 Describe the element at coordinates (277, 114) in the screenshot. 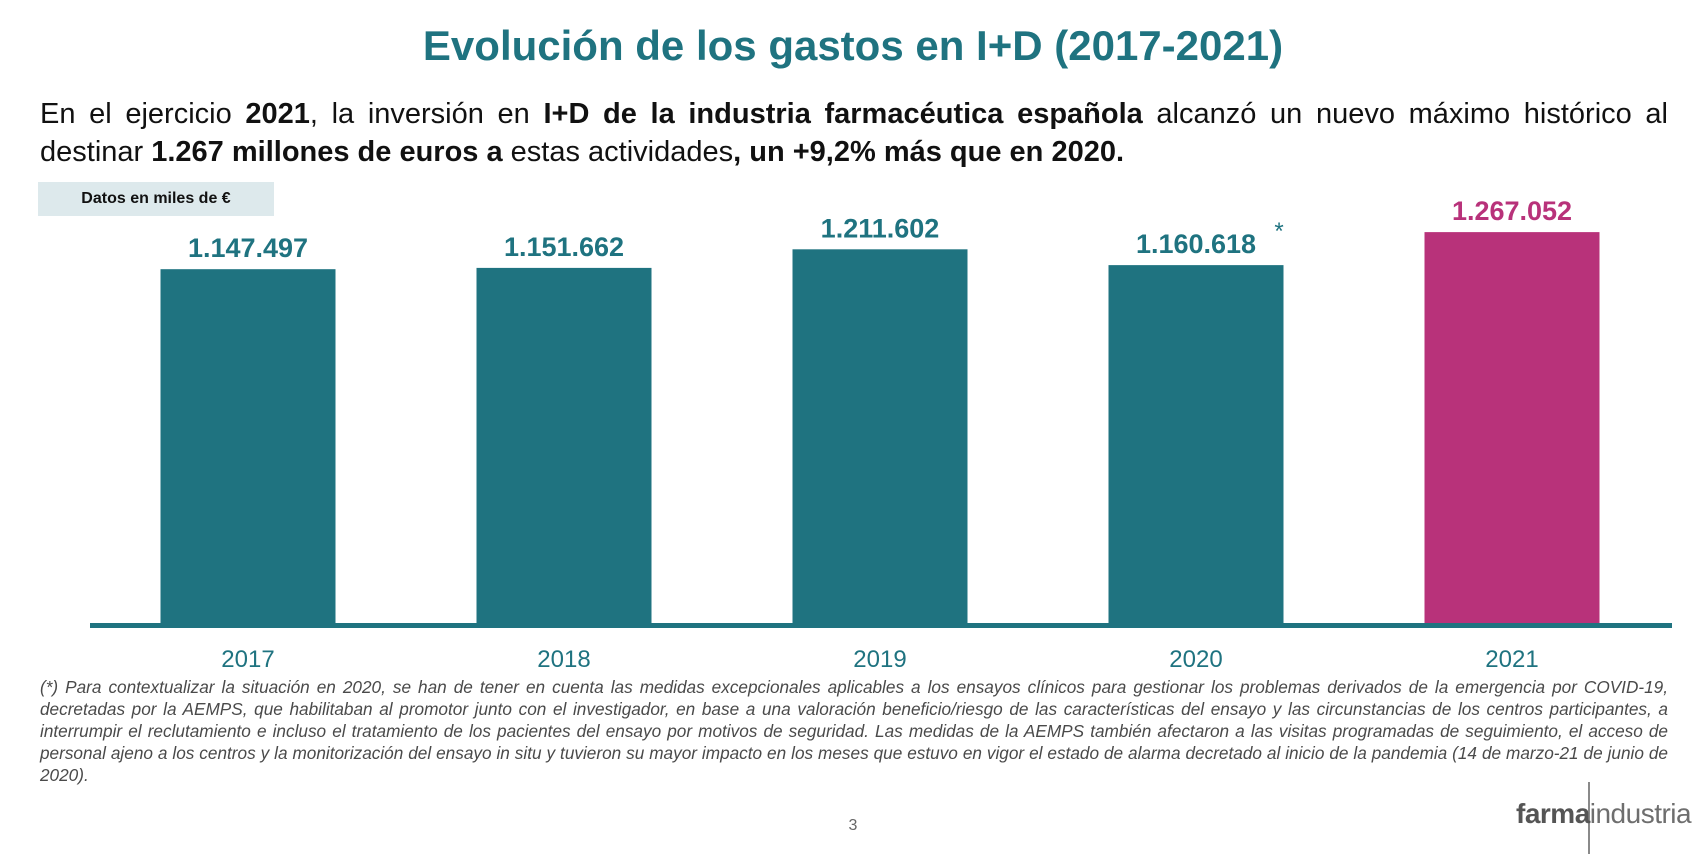

I see `intro-bold-1: 2021` at that location.